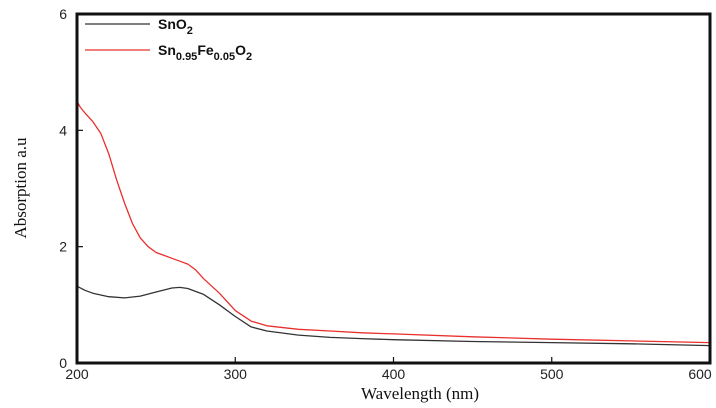 The width and height of the screenshot is (716, 408). What do you see at coordinates (63, 363) in the screenshot?
I see `y-tick-label: 0` at bounding box center [63, 363].